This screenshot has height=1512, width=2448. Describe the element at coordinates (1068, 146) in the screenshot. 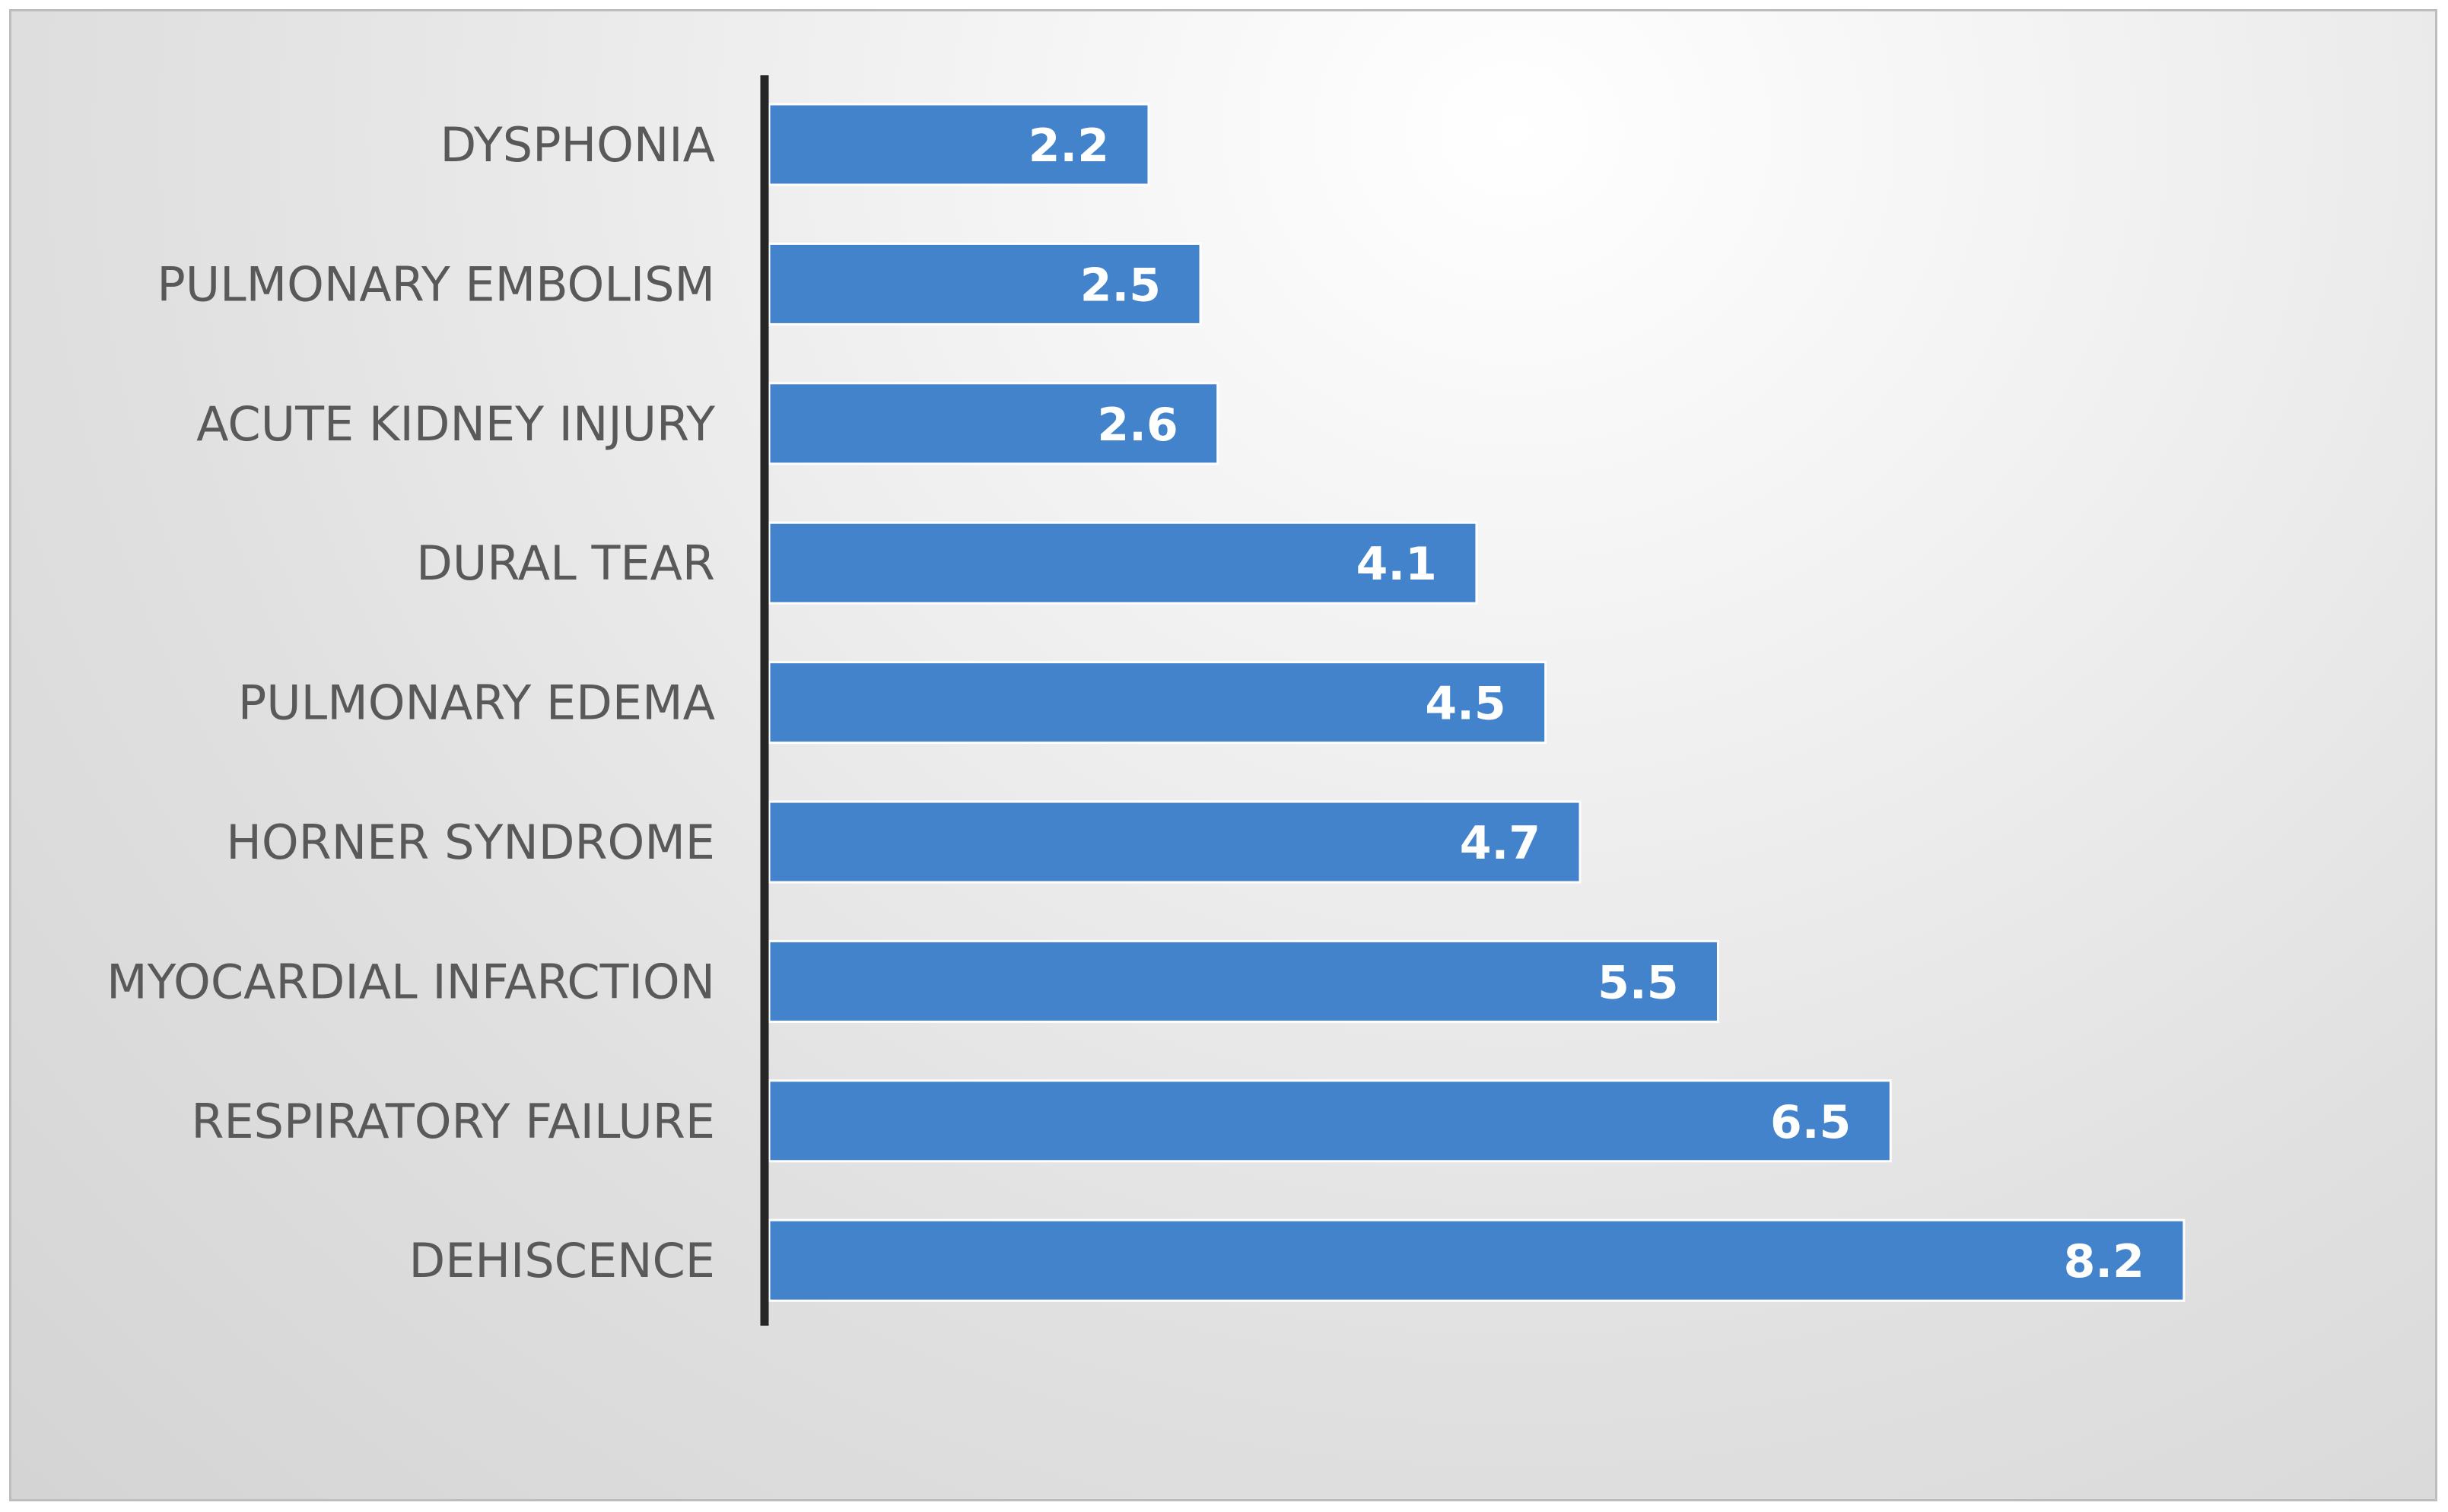

I see `data-label-0: 2.2` at that location.